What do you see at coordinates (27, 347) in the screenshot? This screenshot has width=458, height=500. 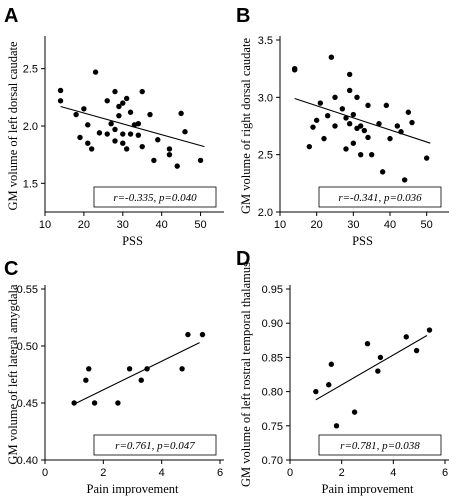 I see `y-tick-label: 0.50` at bounding box center [27, 347].